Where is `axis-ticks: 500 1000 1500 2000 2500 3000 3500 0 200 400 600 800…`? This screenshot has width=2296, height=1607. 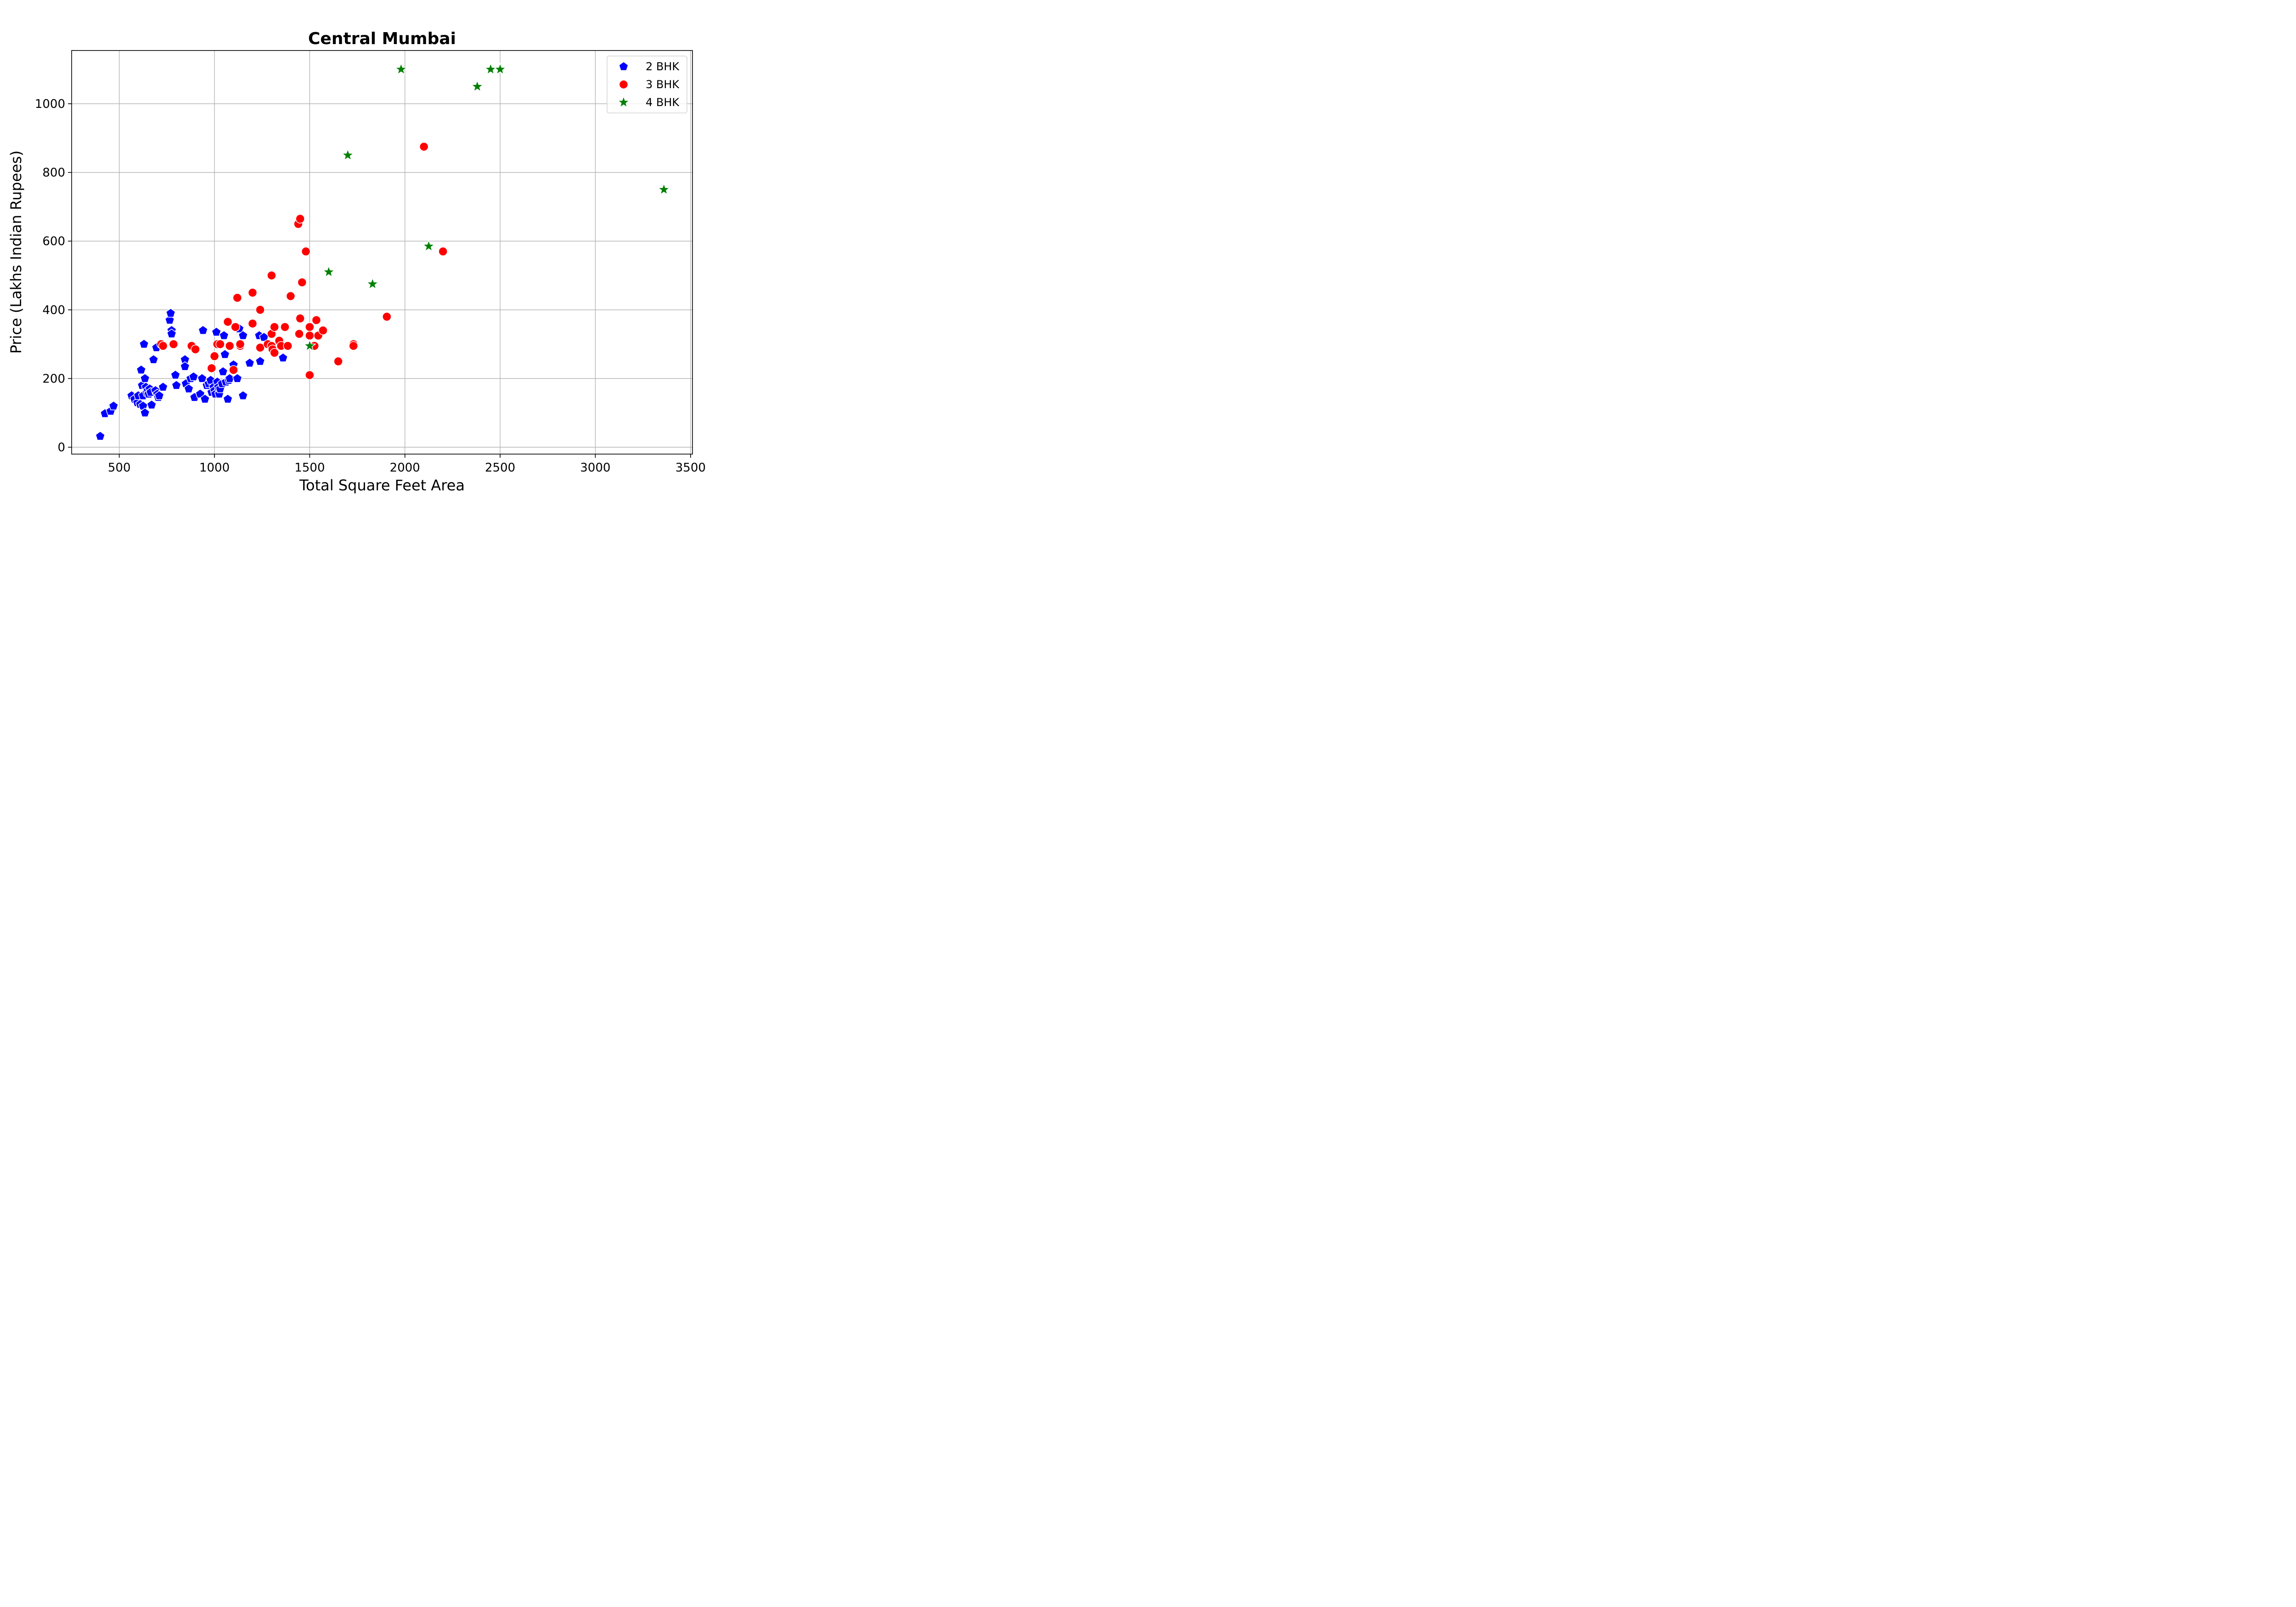 axis-ticks: 500 1000 1500 2000 2500 3000 3500 0 200 400 600 800… is located at coordinates (370, 286).